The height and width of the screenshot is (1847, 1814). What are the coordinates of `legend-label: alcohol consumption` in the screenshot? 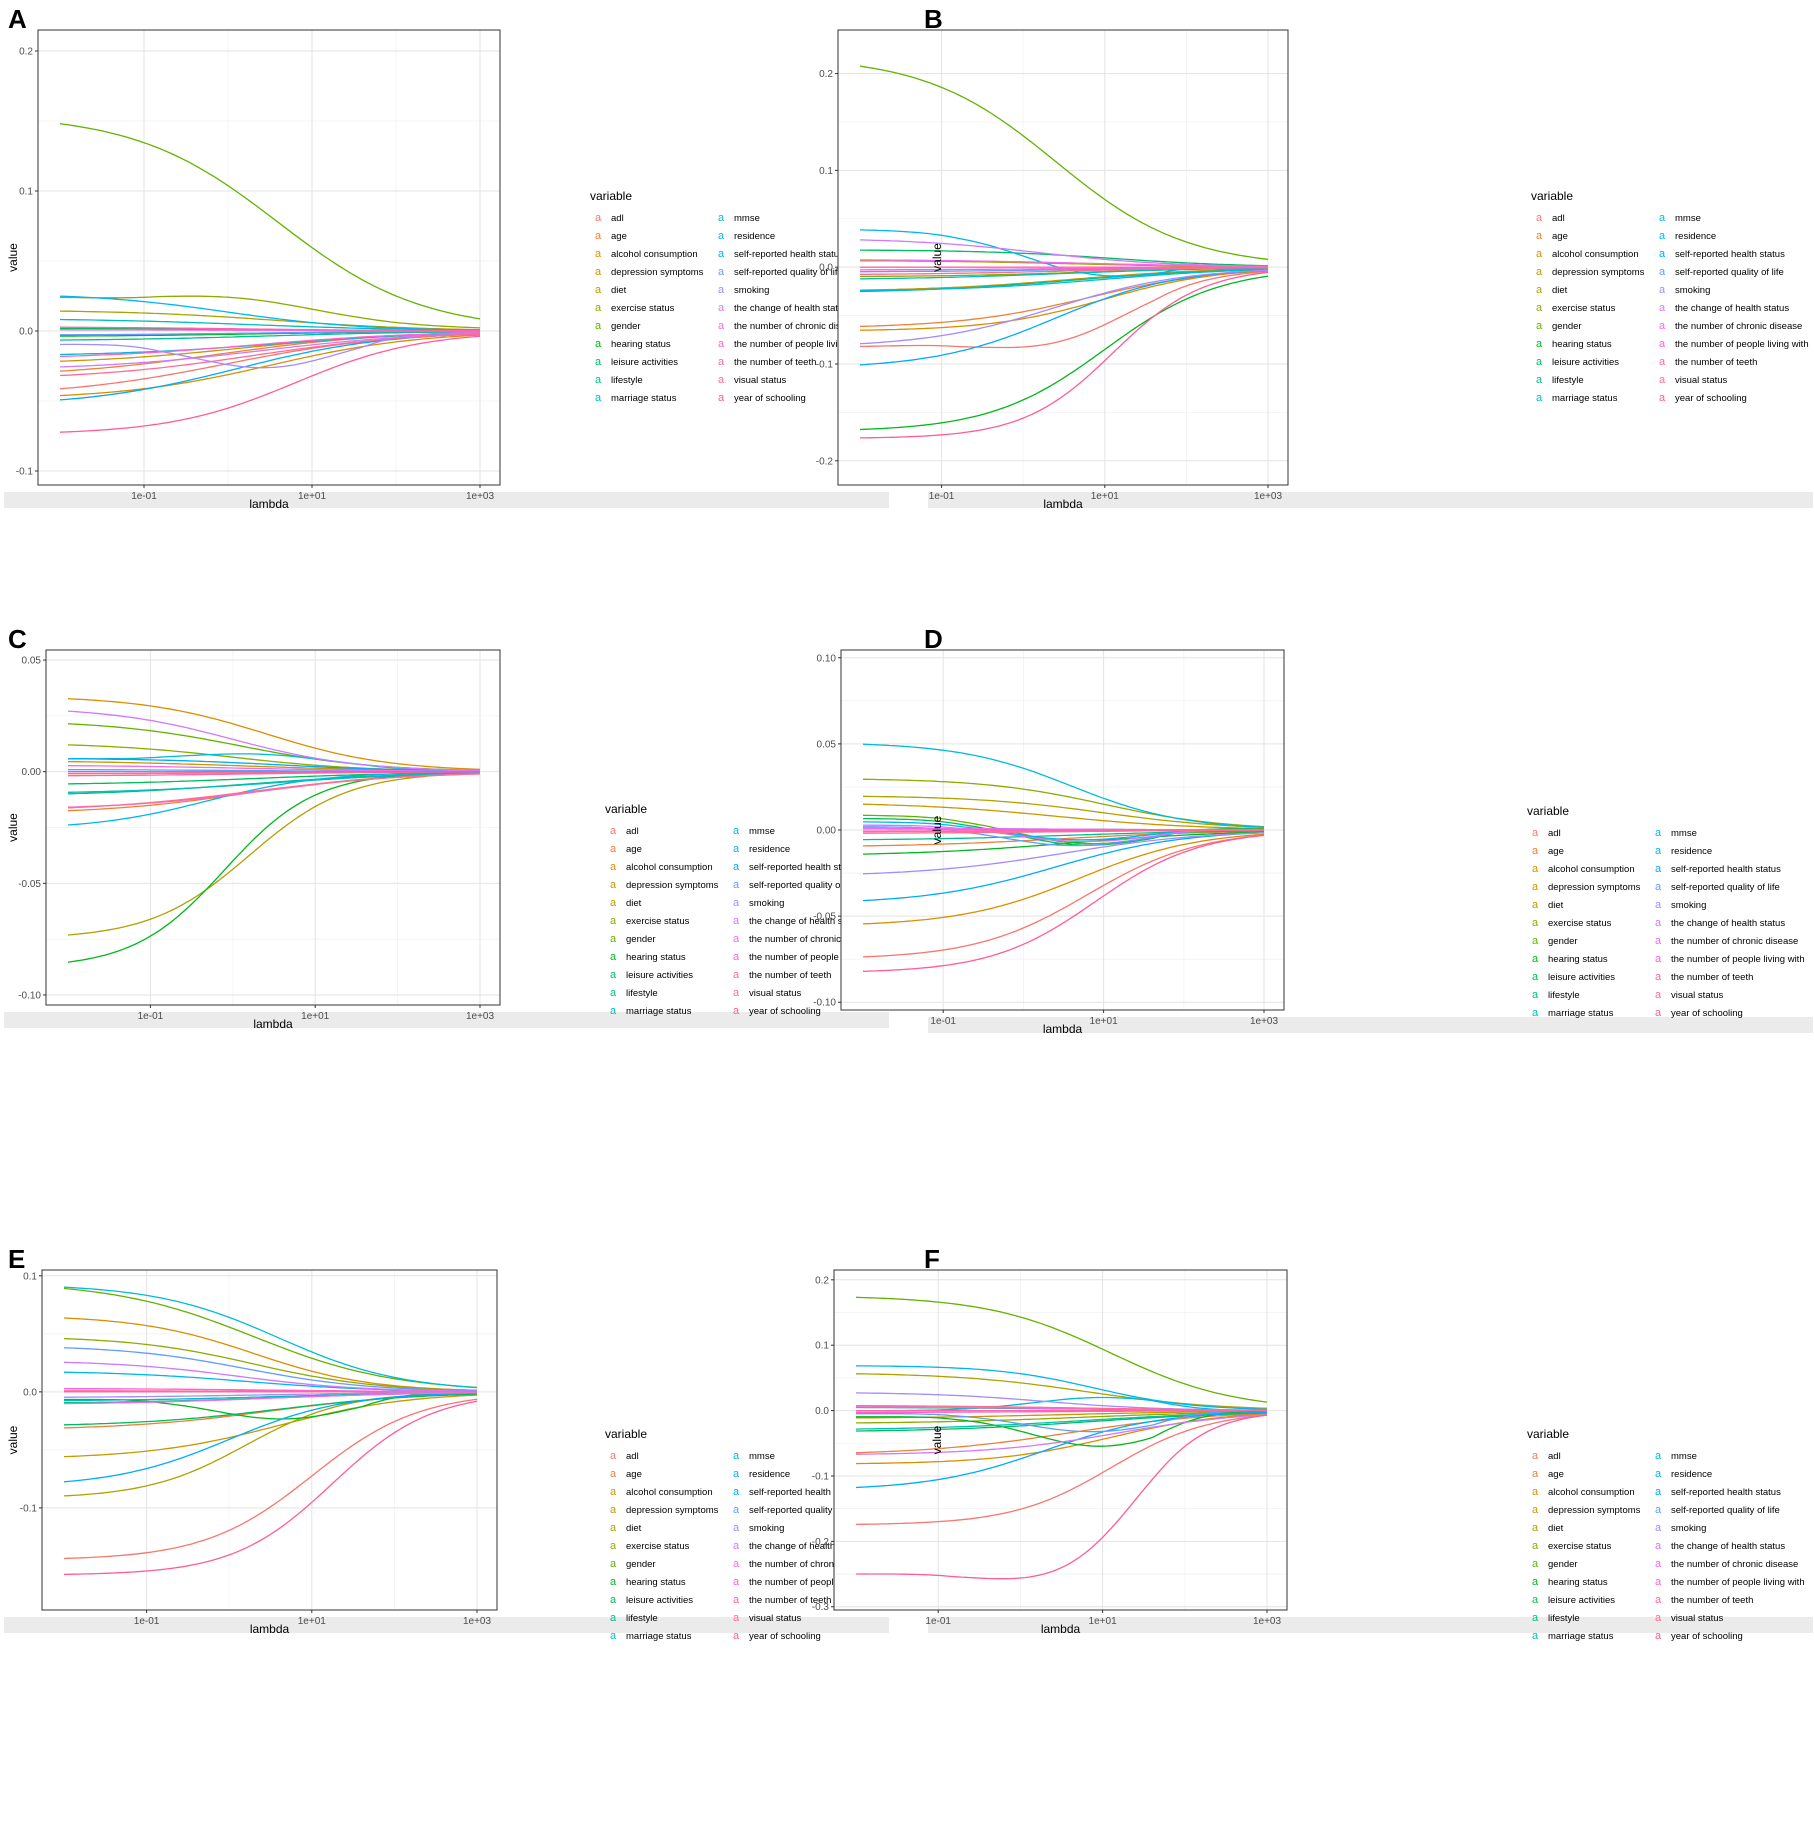 It's located at (1595, 254).